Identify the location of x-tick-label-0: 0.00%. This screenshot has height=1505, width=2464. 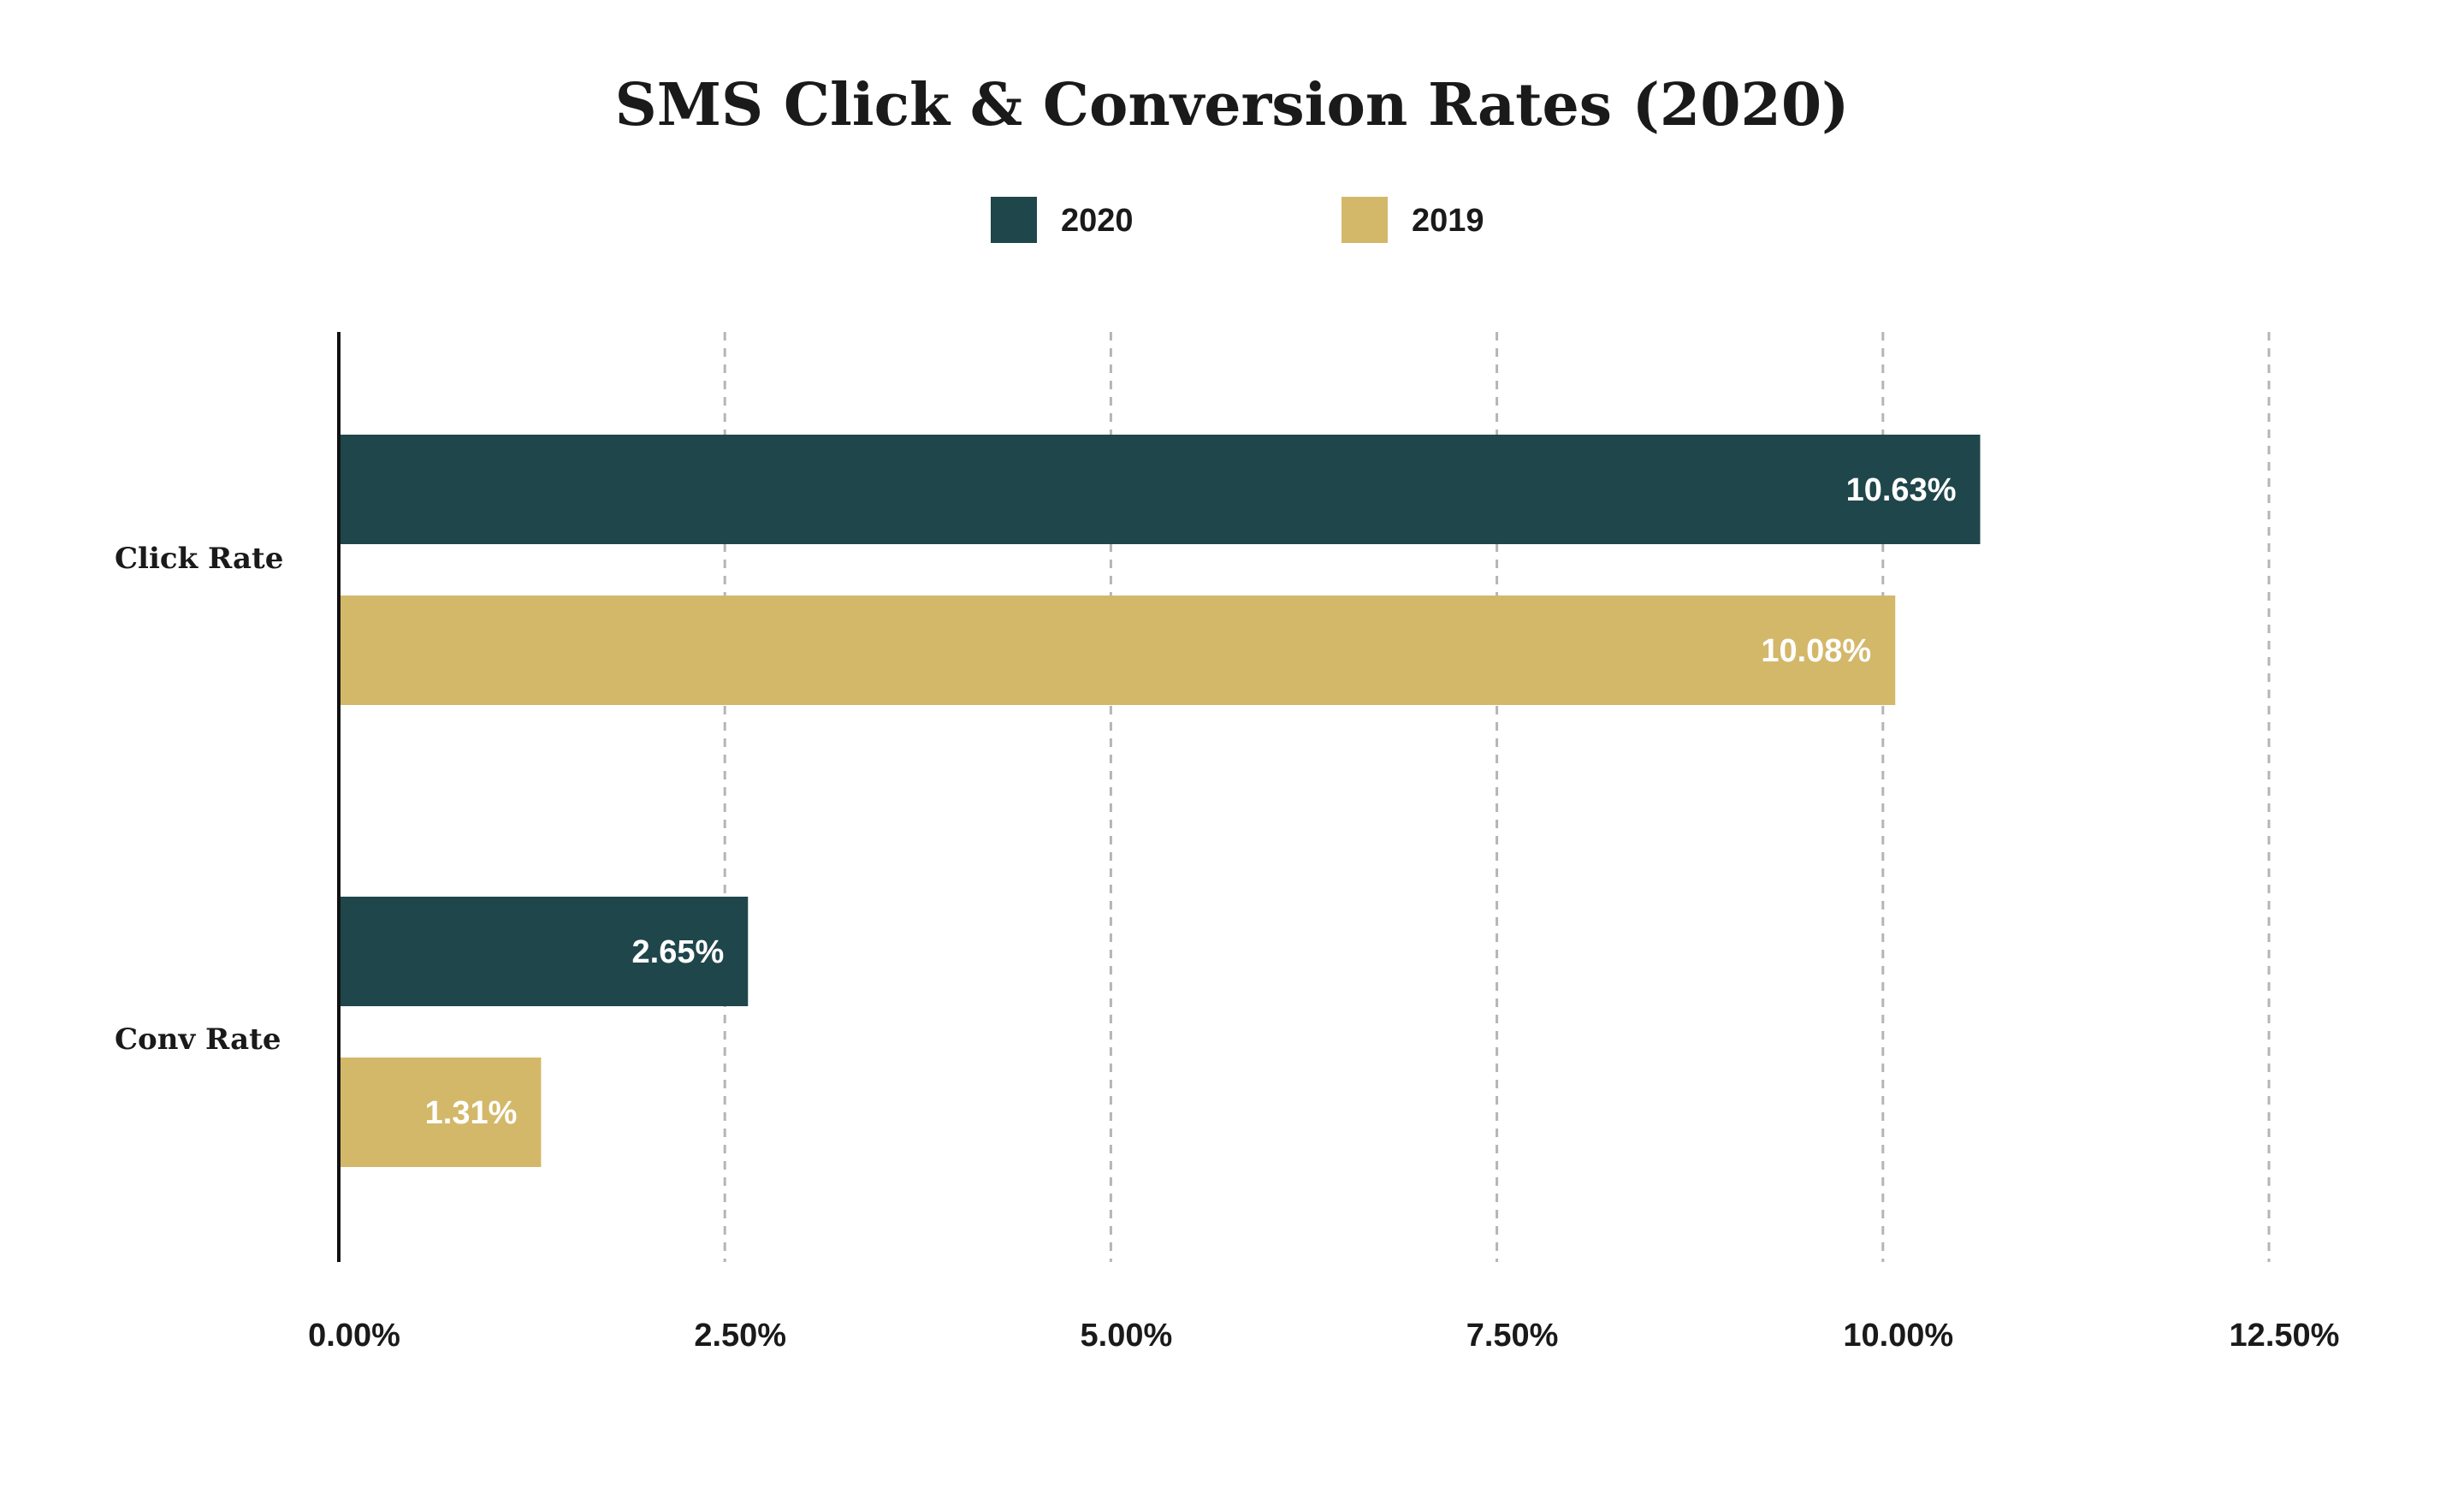
(354, 1336).